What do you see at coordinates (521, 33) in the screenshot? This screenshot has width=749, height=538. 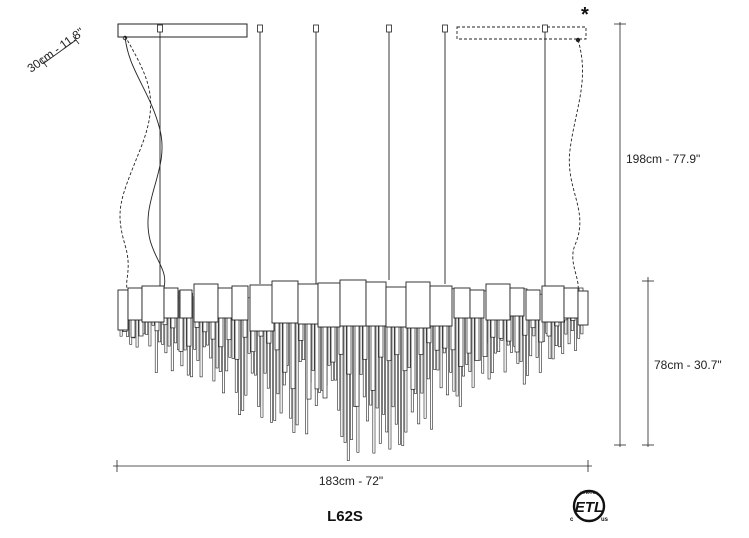 I see `ceiling-canopy-right-dashed` at bounding box center [521, 33].